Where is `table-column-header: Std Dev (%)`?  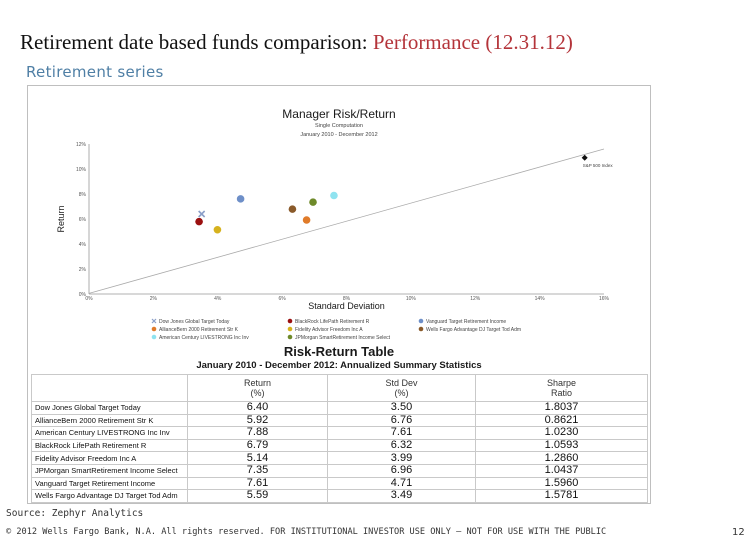
table-column-header: Std Dev (%) is located at coordinates (401, 388).